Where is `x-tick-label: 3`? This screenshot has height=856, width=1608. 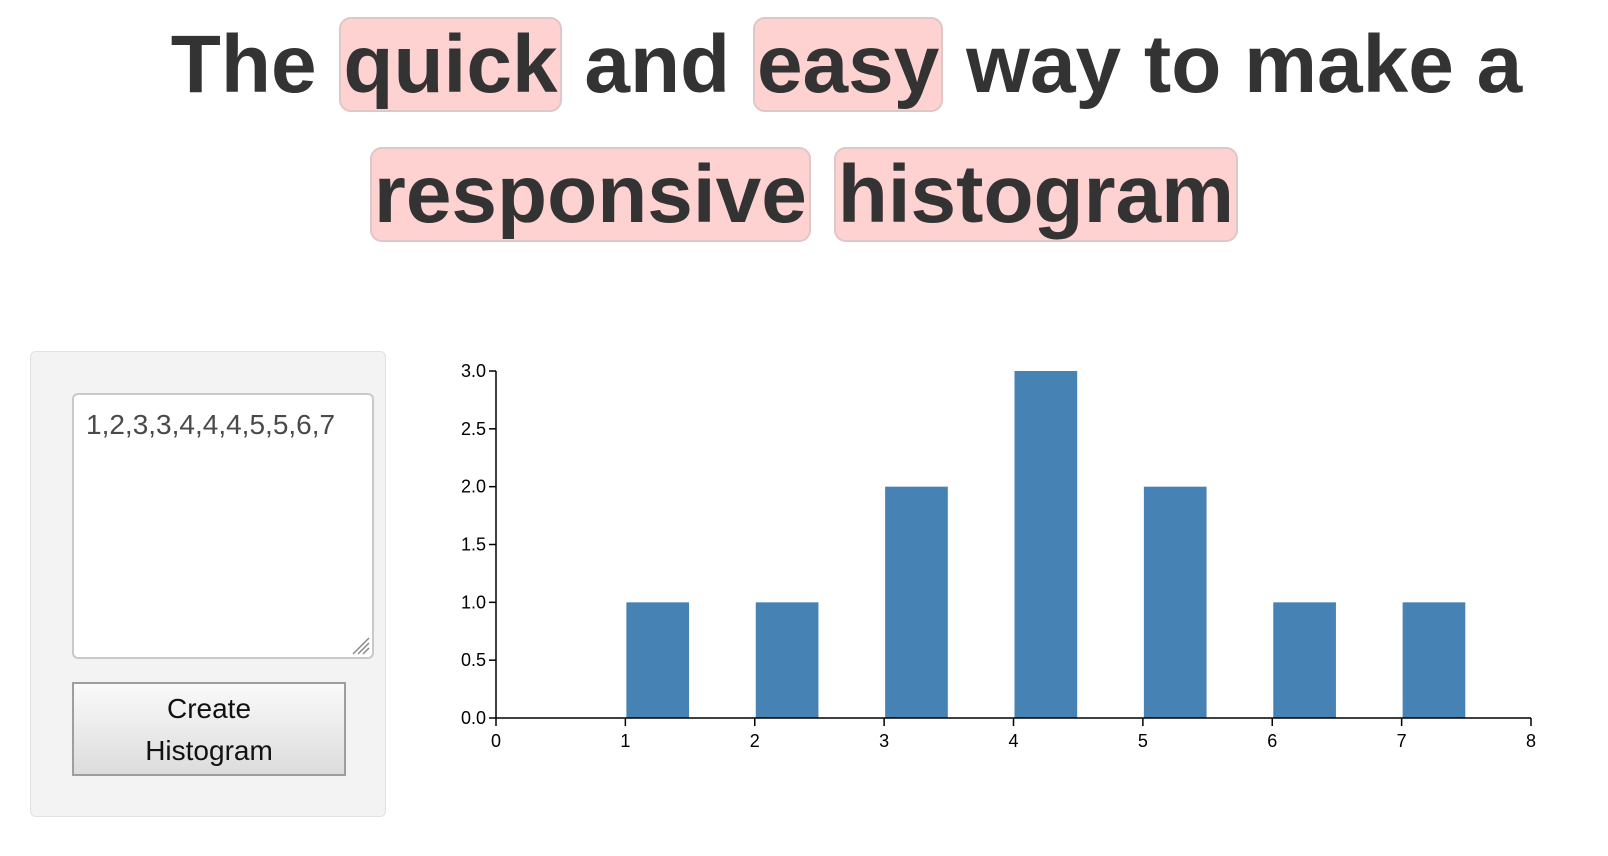
x-tick-label: 3 is located at coordinates (884, 741).